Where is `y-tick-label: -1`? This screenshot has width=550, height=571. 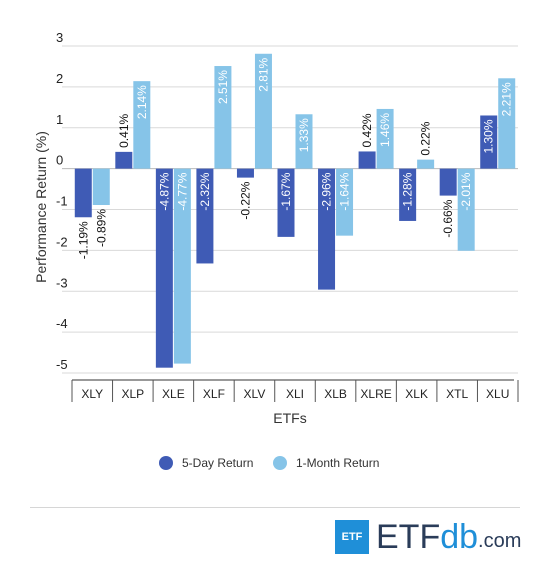
y-tick-label: -1 is located at coordinates (62, 201).